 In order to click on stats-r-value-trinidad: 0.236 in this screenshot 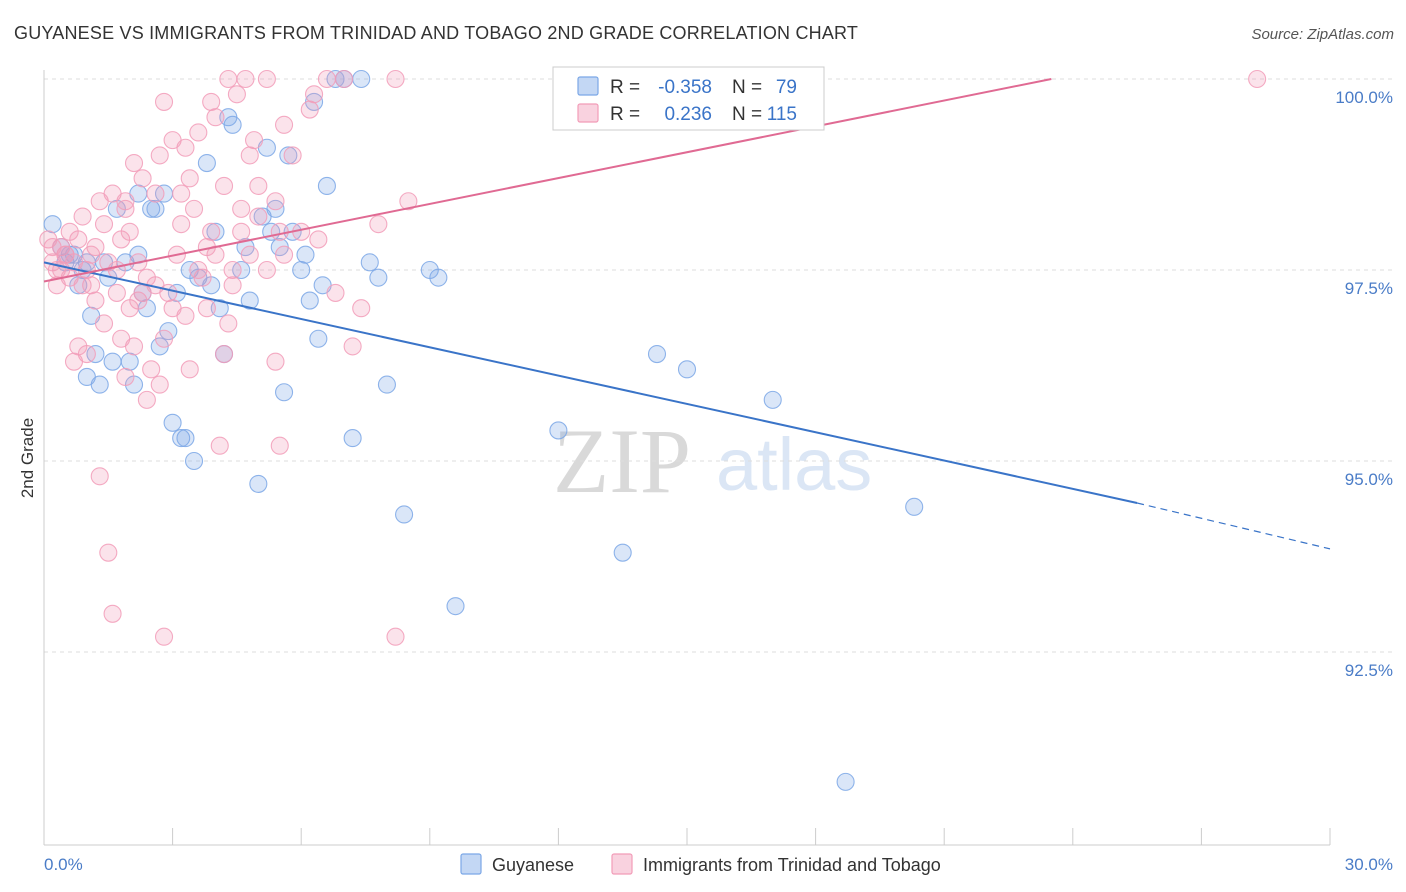, I will do `click(688, 114)`.